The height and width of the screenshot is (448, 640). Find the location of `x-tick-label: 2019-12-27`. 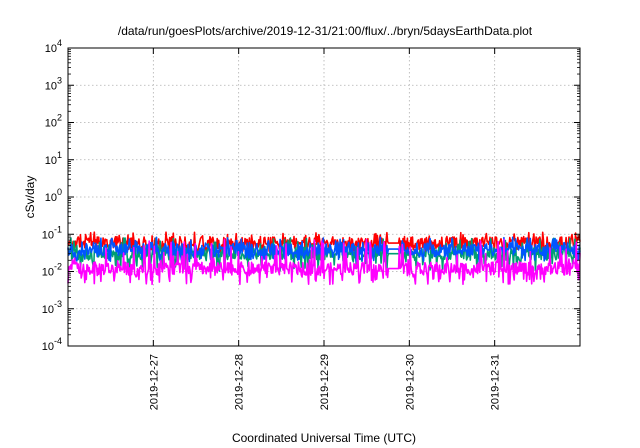

x-tick-label: 2019-12-27 is located at coordinates (154, 382).